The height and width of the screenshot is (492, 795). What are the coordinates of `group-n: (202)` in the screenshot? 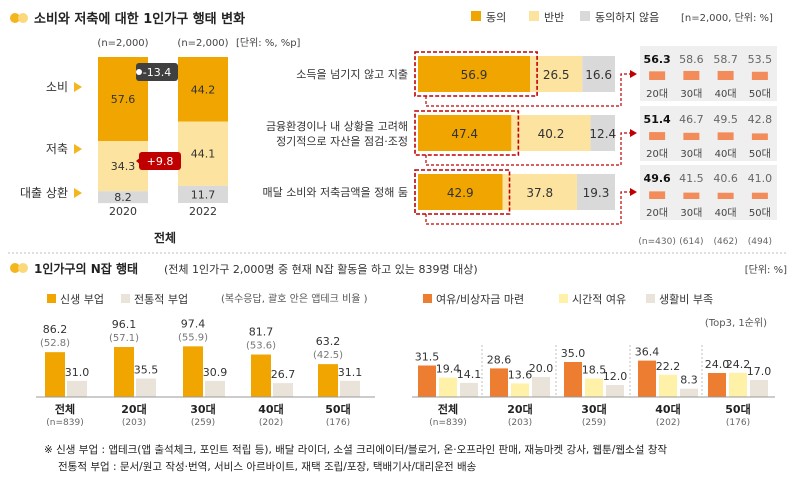 It's located at (271, 423).